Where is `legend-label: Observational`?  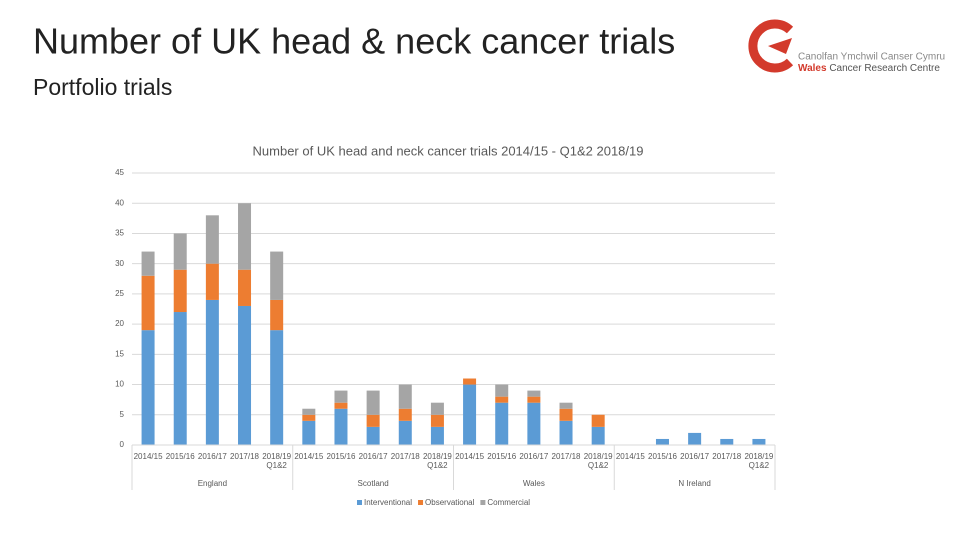 legend-label: Observational is located at coordinates (450, 502).